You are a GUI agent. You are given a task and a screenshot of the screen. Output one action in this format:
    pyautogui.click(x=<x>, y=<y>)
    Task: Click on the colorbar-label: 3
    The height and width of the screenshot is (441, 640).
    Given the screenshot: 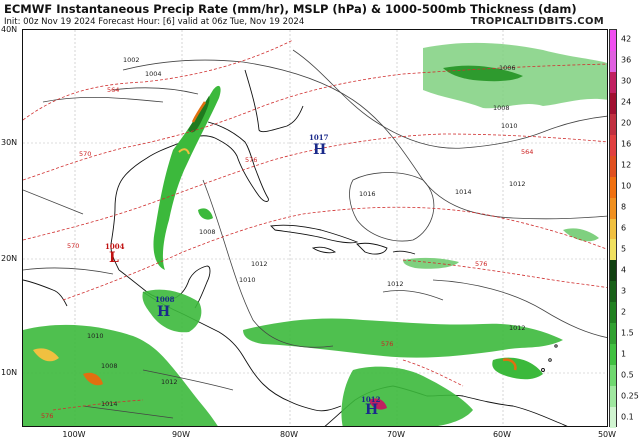 What is the action you would take?
    pyautogui.click(x=624, y=291)
    